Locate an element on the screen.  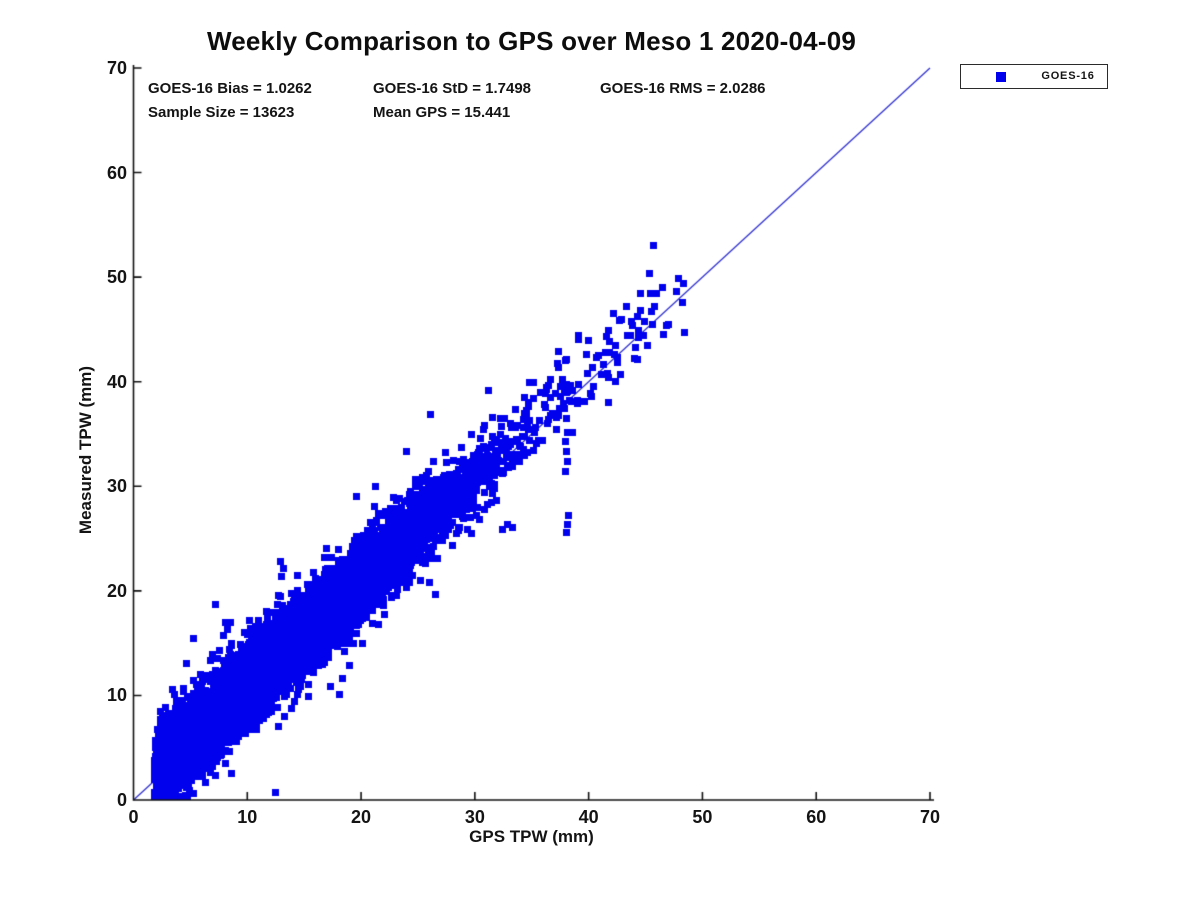
x-tick-label: 40 is located at coordinates (588, 817).